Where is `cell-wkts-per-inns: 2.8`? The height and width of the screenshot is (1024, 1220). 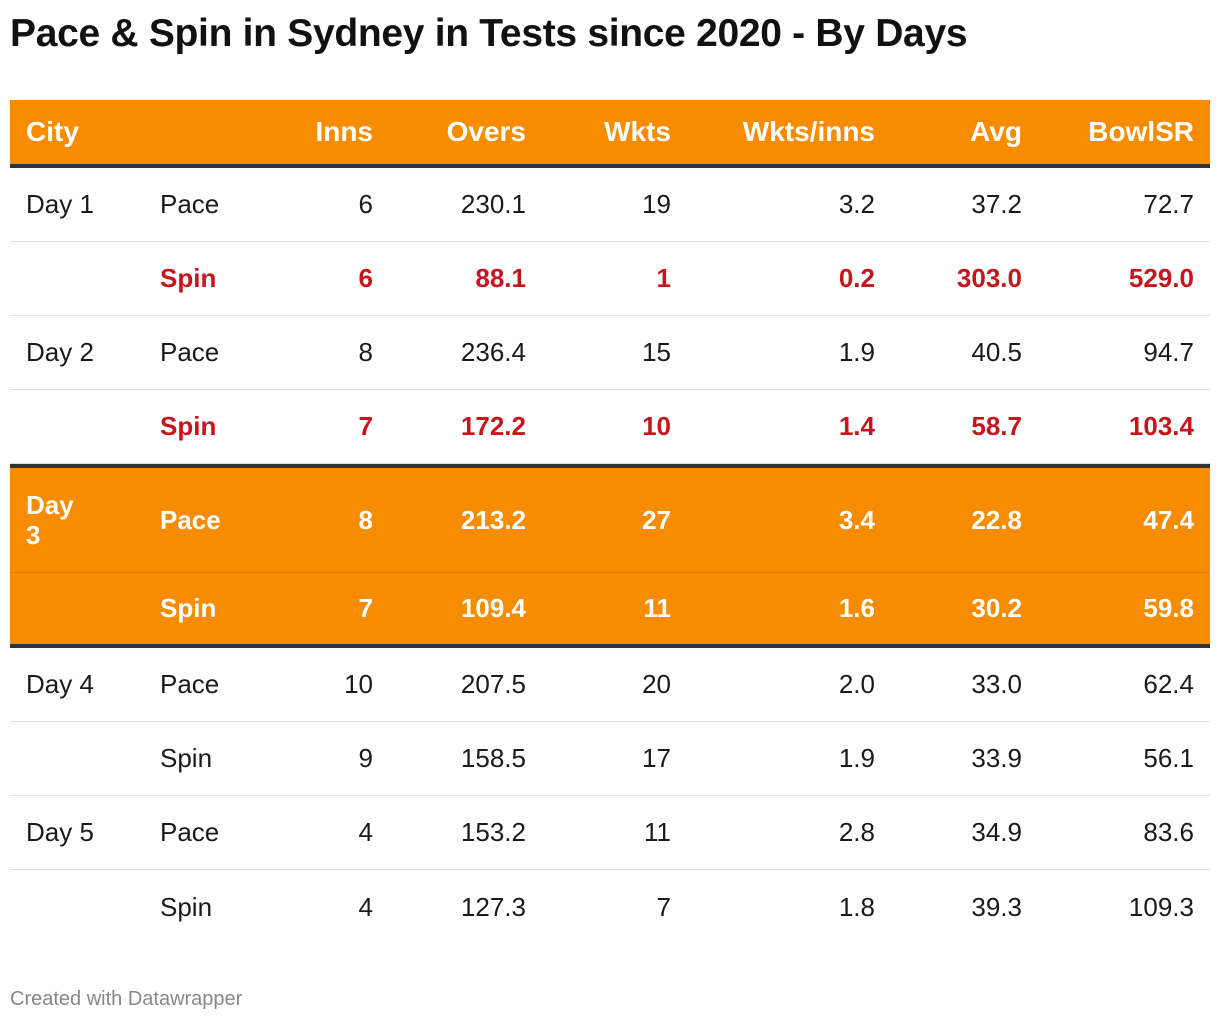 cell-wkts-per-inns: 2.8 is located at coordinates (856, 832).